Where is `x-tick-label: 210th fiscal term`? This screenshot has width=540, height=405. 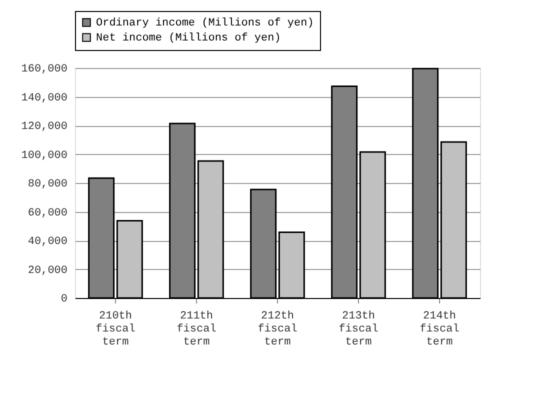 x-tick-label: 210th fiscal term is located at coordinates (116, 329).